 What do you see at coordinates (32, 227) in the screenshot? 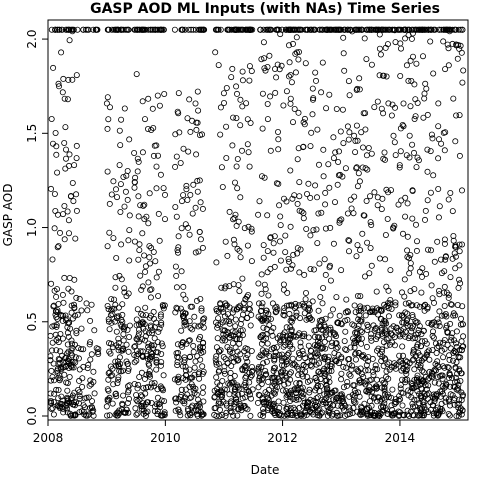
I see `y-tick-label-2: 1.0` at bounding box center [32, 227].